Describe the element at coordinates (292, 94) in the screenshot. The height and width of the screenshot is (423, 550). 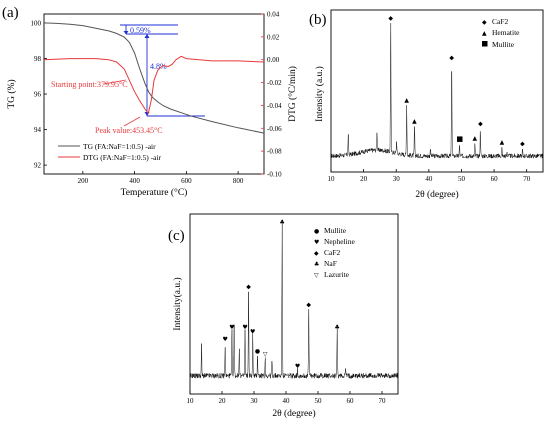
I see `panel-a-y-right-label: DTG (°C/min)` at that location.